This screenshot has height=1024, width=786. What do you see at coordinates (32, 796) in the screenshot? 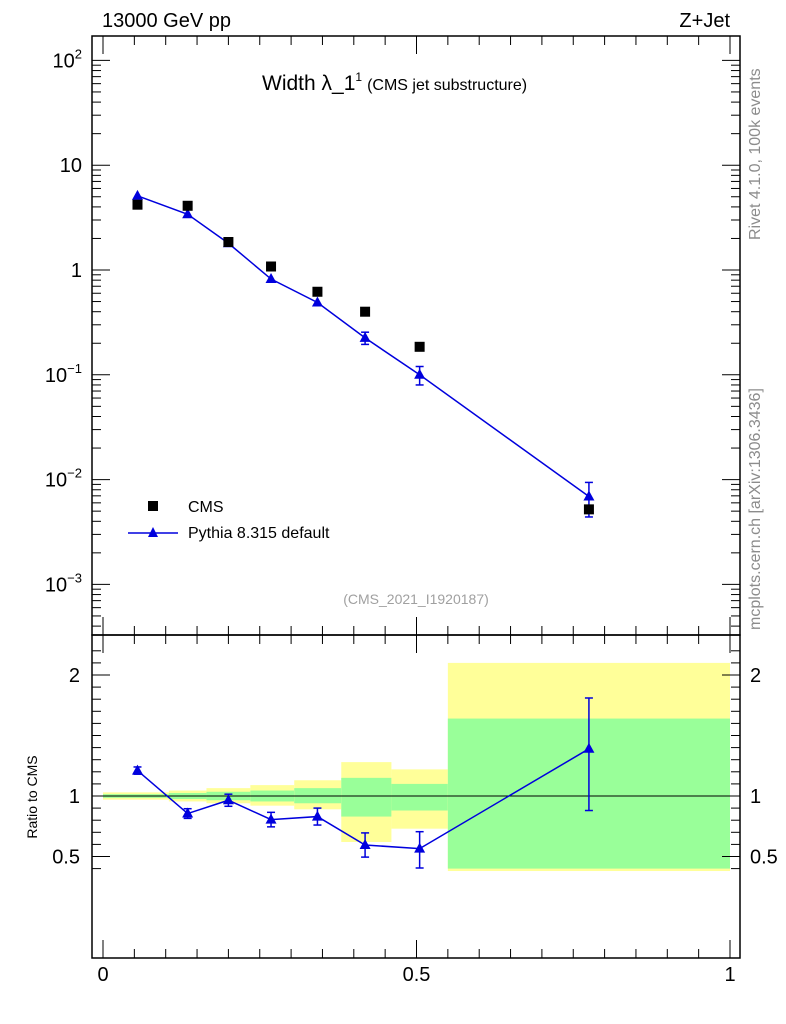
I see `ratio-ylabel: Ratio to CMS` at bounding box center [32, 796].